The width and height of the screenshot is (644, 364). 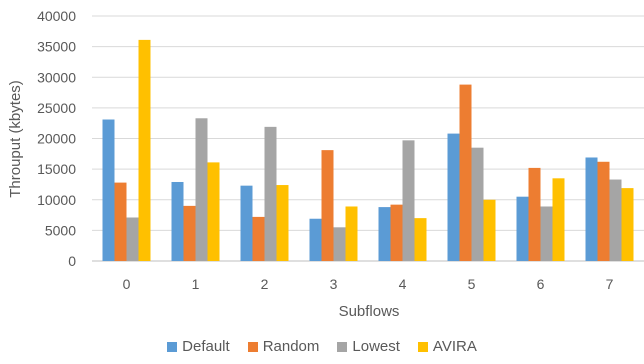 What do you see at coordinates (322, 346) in the screenshot?
I see `legend: Default Random Lowest AVIRA` at bounding box center [322, 346].